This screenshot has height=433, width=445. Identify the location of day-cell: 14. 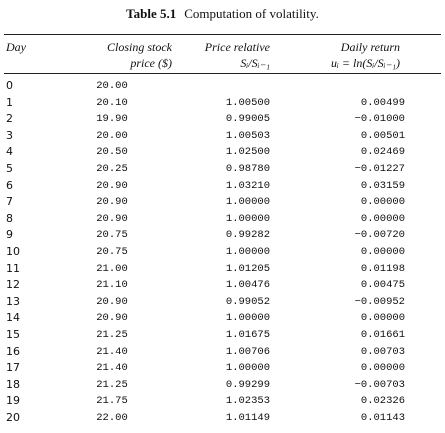
(13, 318).